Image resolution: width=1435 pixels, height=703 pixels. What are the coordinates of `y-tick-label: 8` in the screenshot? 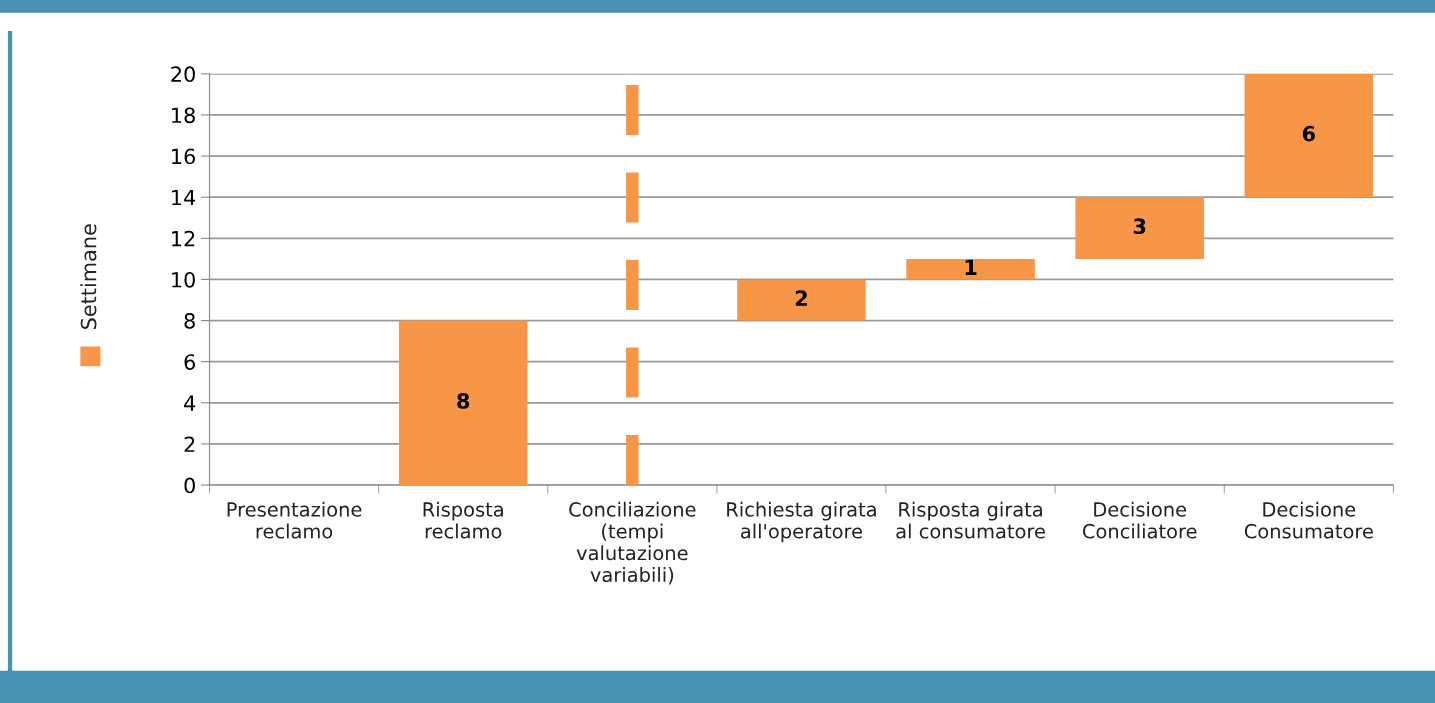 It's located at (189, 321).